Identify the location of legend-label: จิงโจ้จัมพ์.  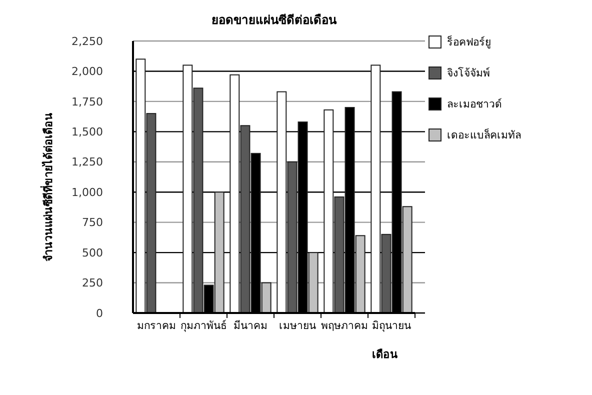
(468, 73).